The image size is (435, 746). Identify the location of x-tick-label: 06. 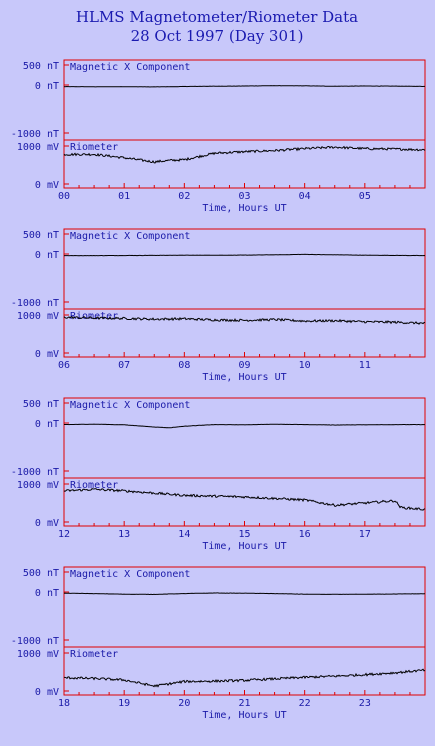
(64, 365).